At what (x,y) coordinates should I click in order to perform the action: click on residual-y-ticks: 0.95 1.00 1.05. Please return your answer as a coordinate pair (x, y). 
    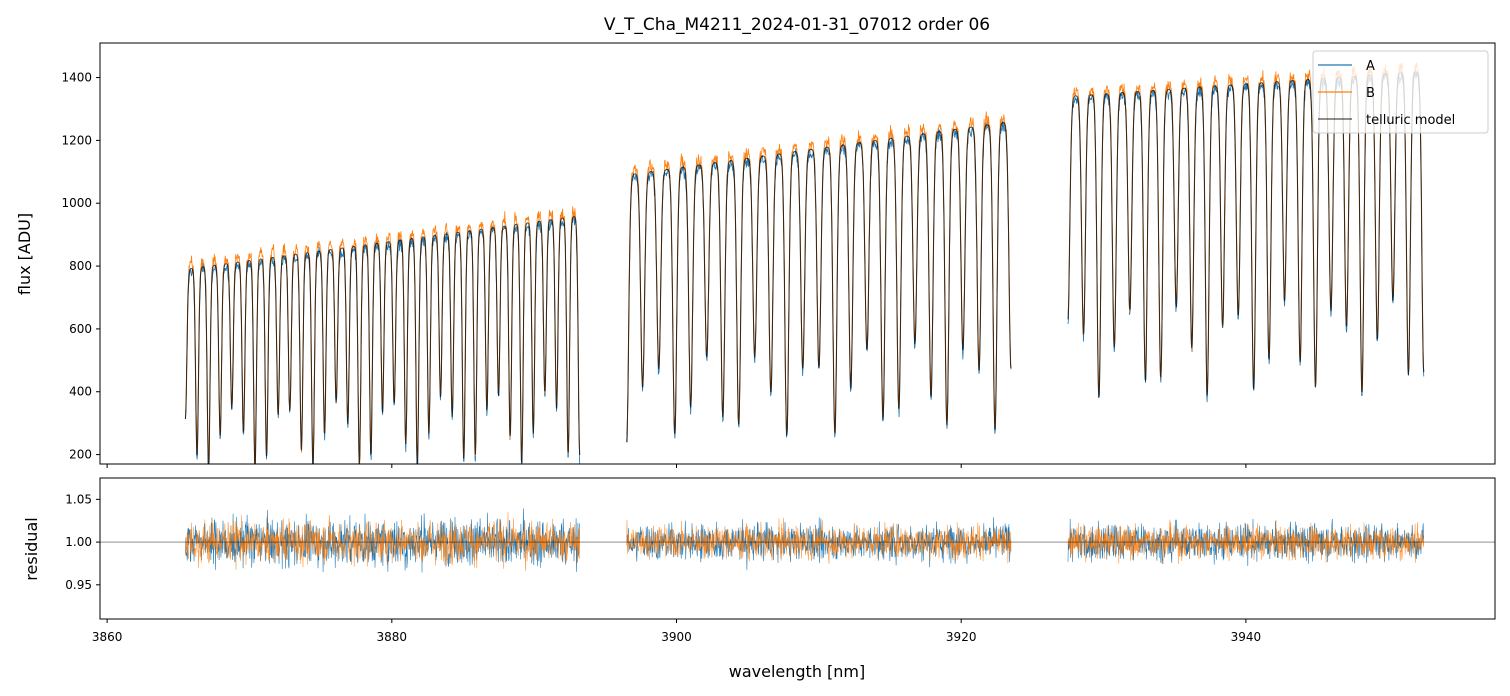
    Looking at the image, I should click on (82, 542).